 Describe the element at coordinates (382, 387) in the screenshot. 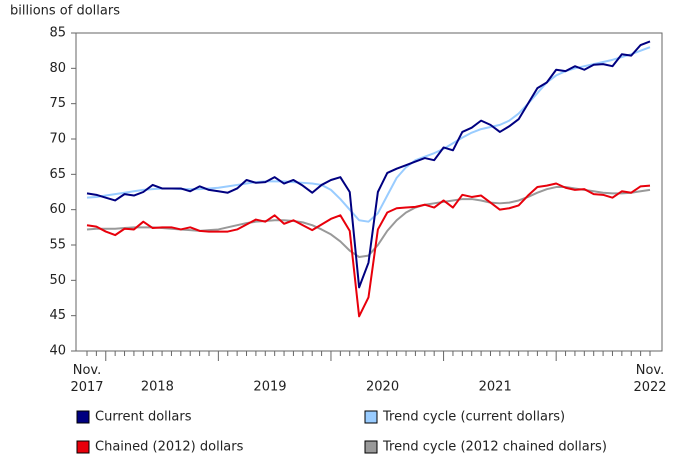

I see `x-tick-label: 2020` at that location.